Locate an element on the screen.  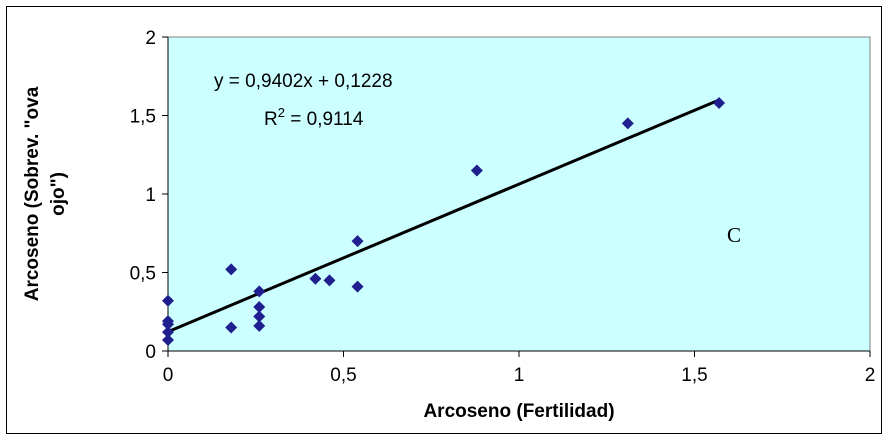
r2-superscript: 2 is located at coordinates (281, 112).